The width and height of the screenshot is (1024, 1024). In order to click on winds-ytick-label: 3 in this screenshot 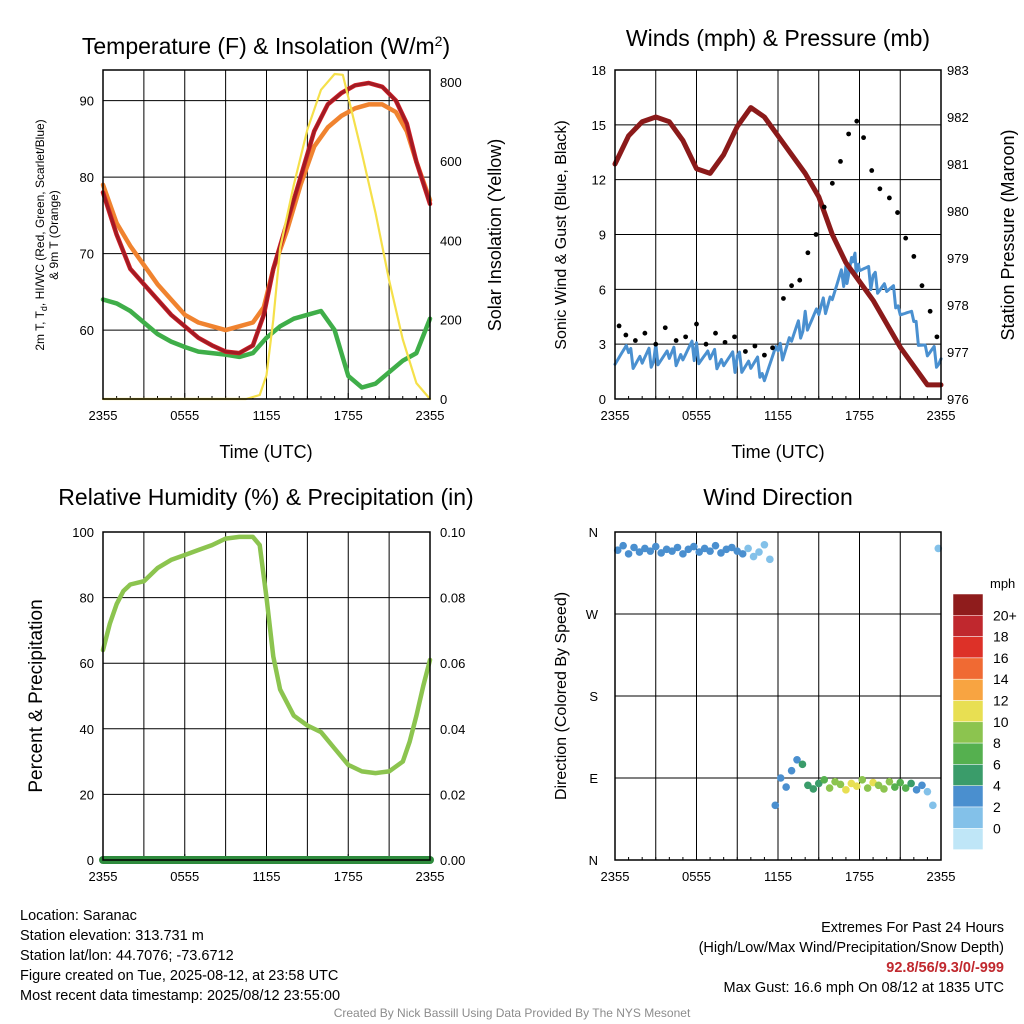, I will do `click(602, 344)`.